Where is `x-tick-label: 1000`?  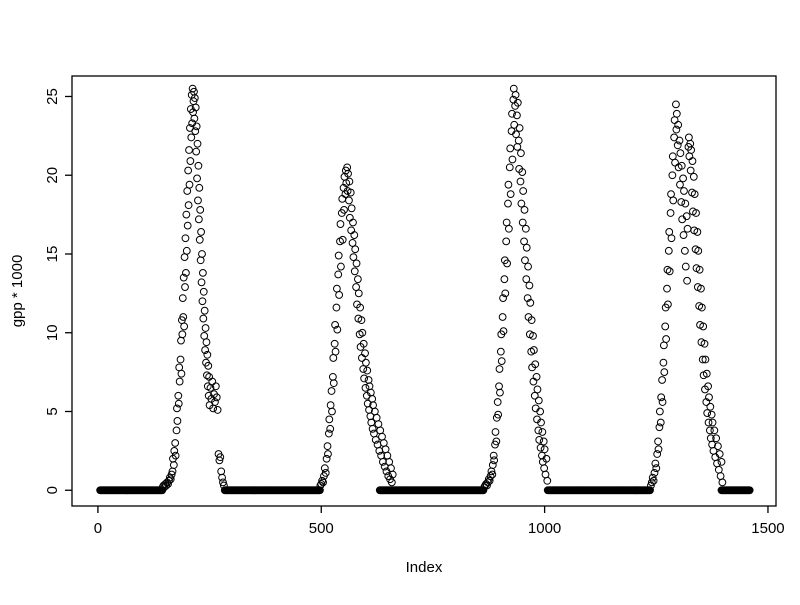 x-tick-label: 1000 is located at coordinates (544, 528).